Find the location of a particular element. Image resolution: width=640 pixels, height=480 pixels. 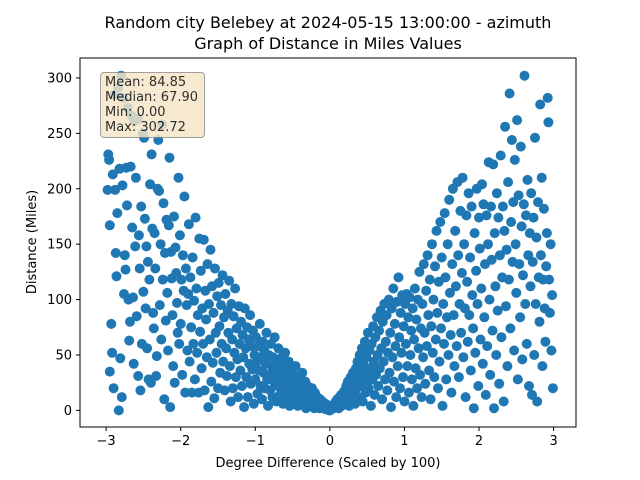

x-tick-label: −2 is located at coordinates (180, 441).